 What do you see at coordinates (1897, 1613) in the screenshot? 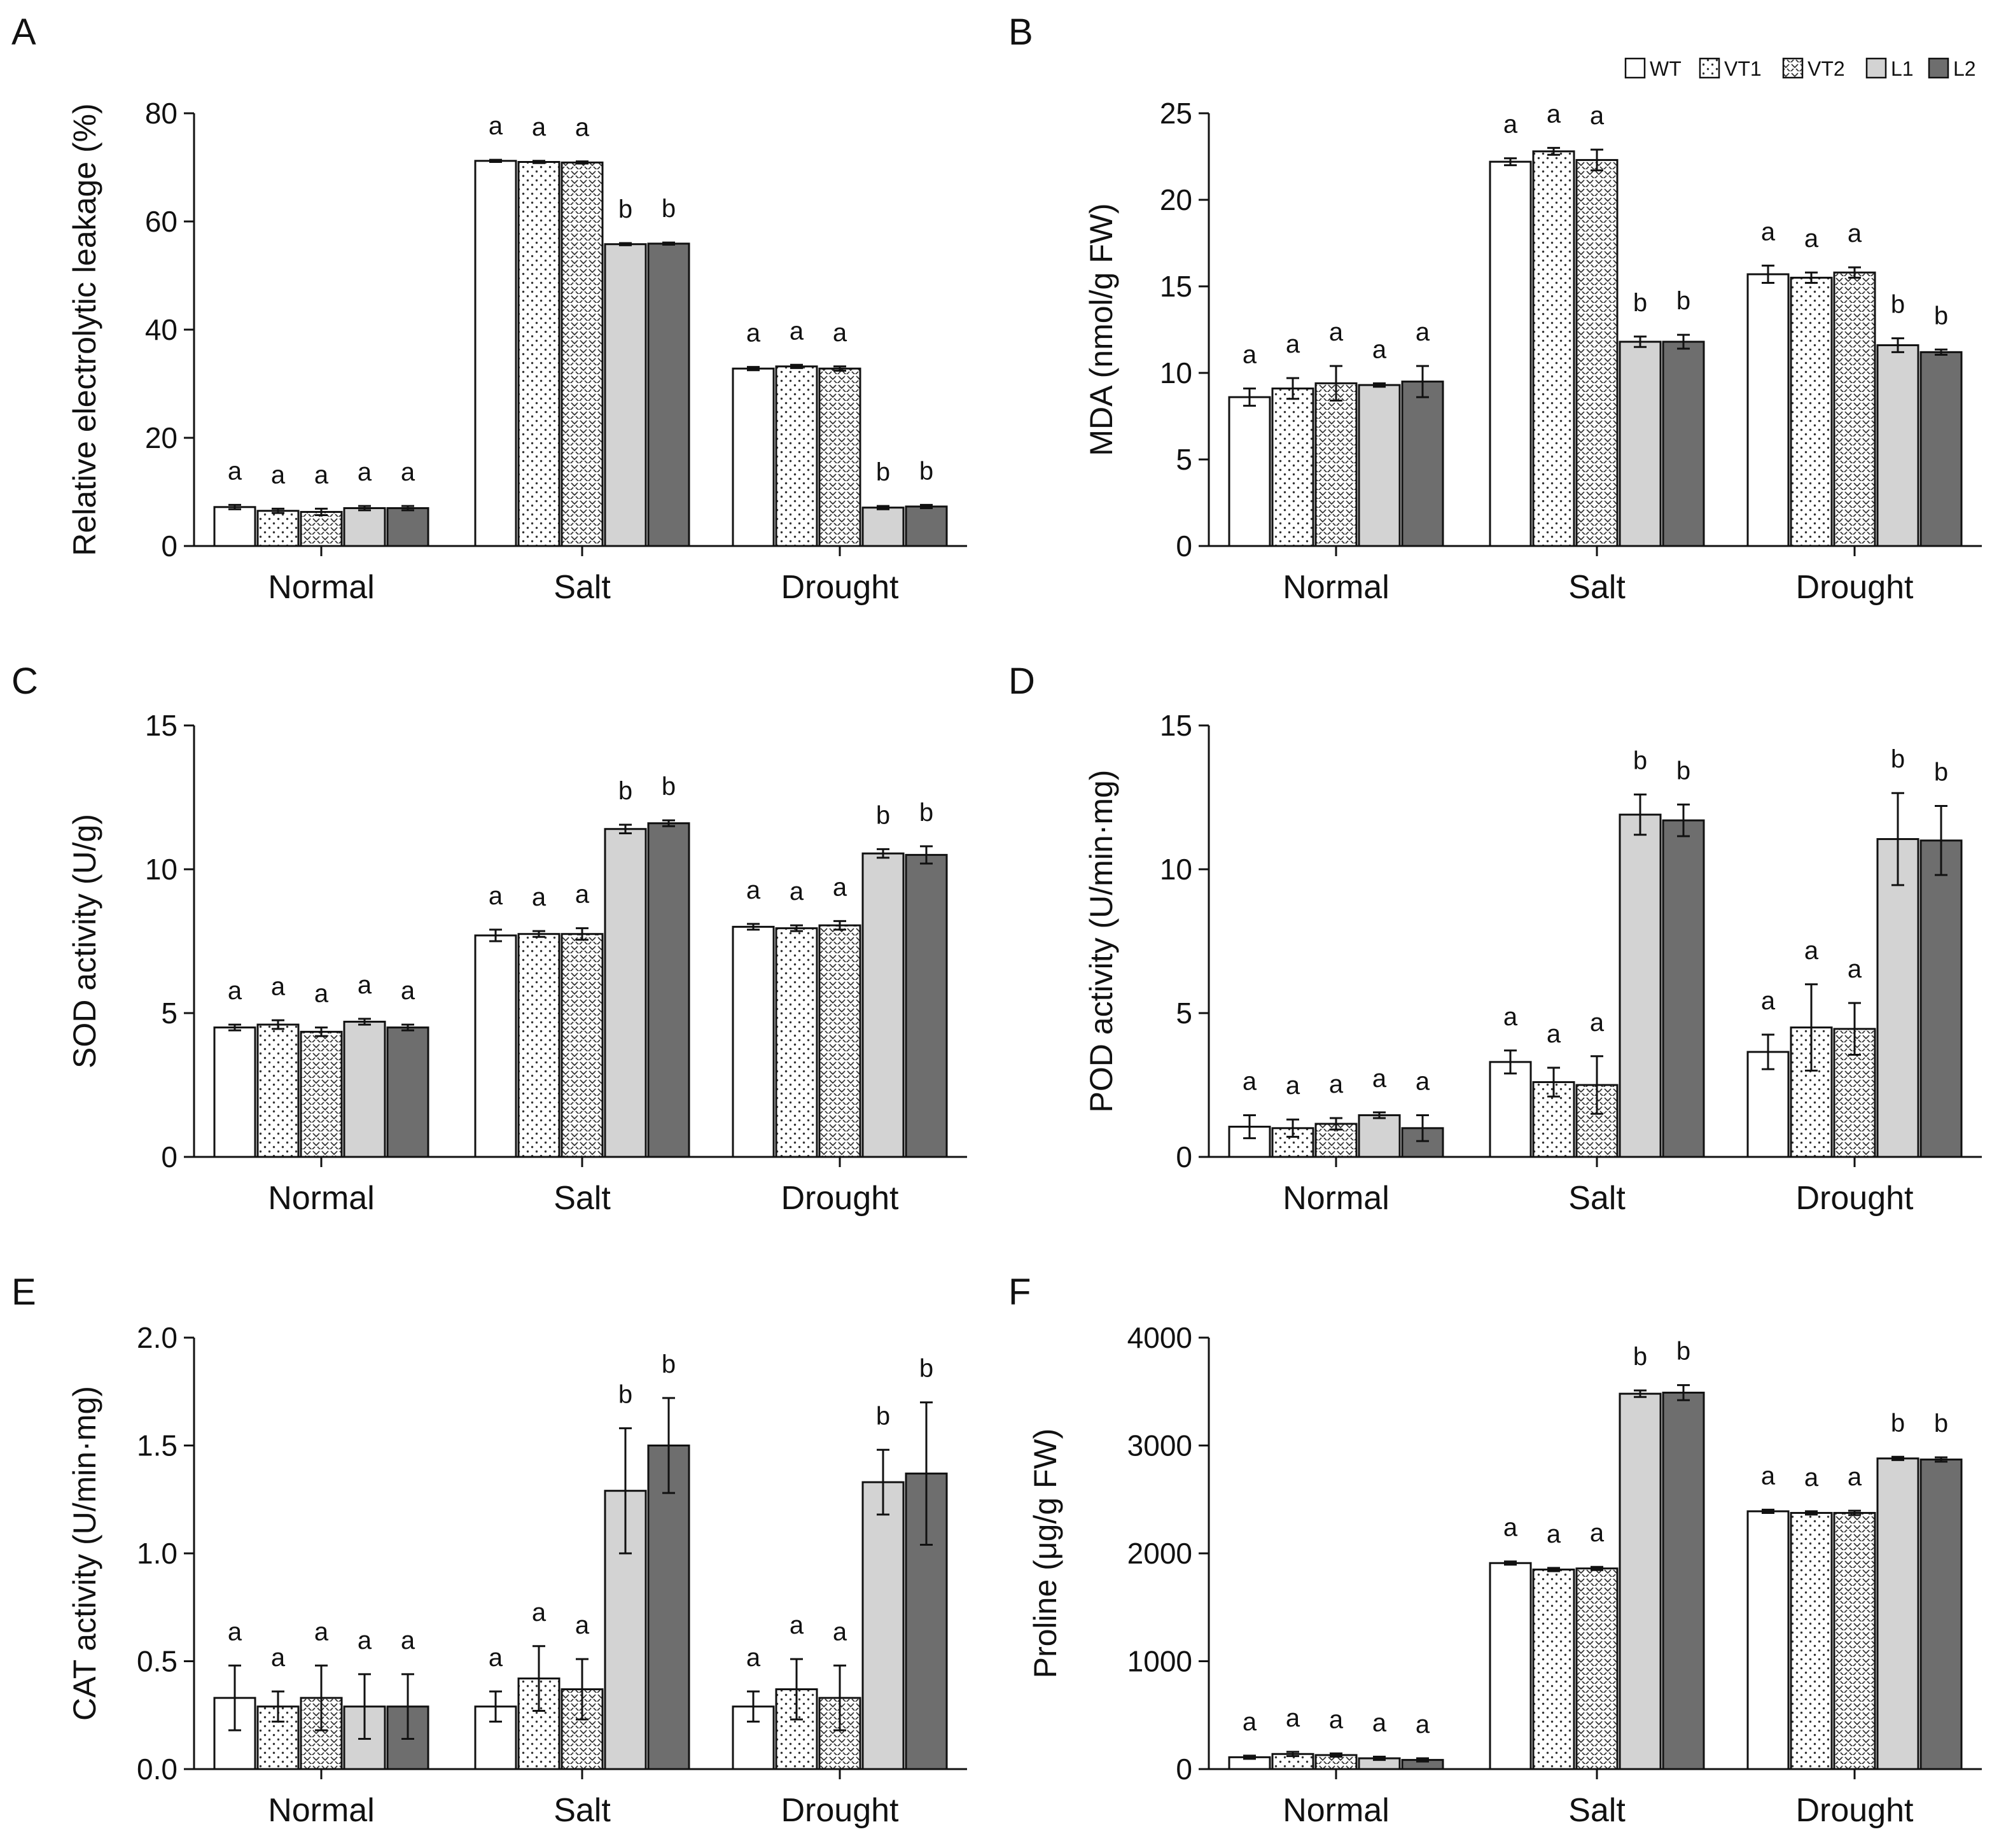
I see `bar-L1` at bounding box center [1897, 1613].